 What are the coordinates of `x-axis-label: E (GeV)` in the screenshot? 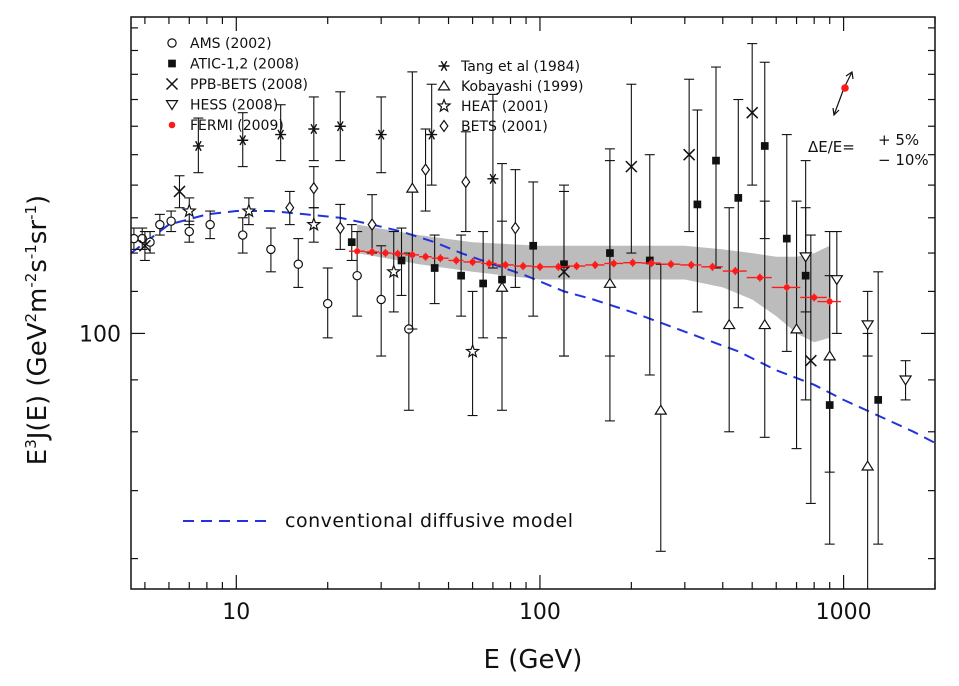 It's located at (533, 660).